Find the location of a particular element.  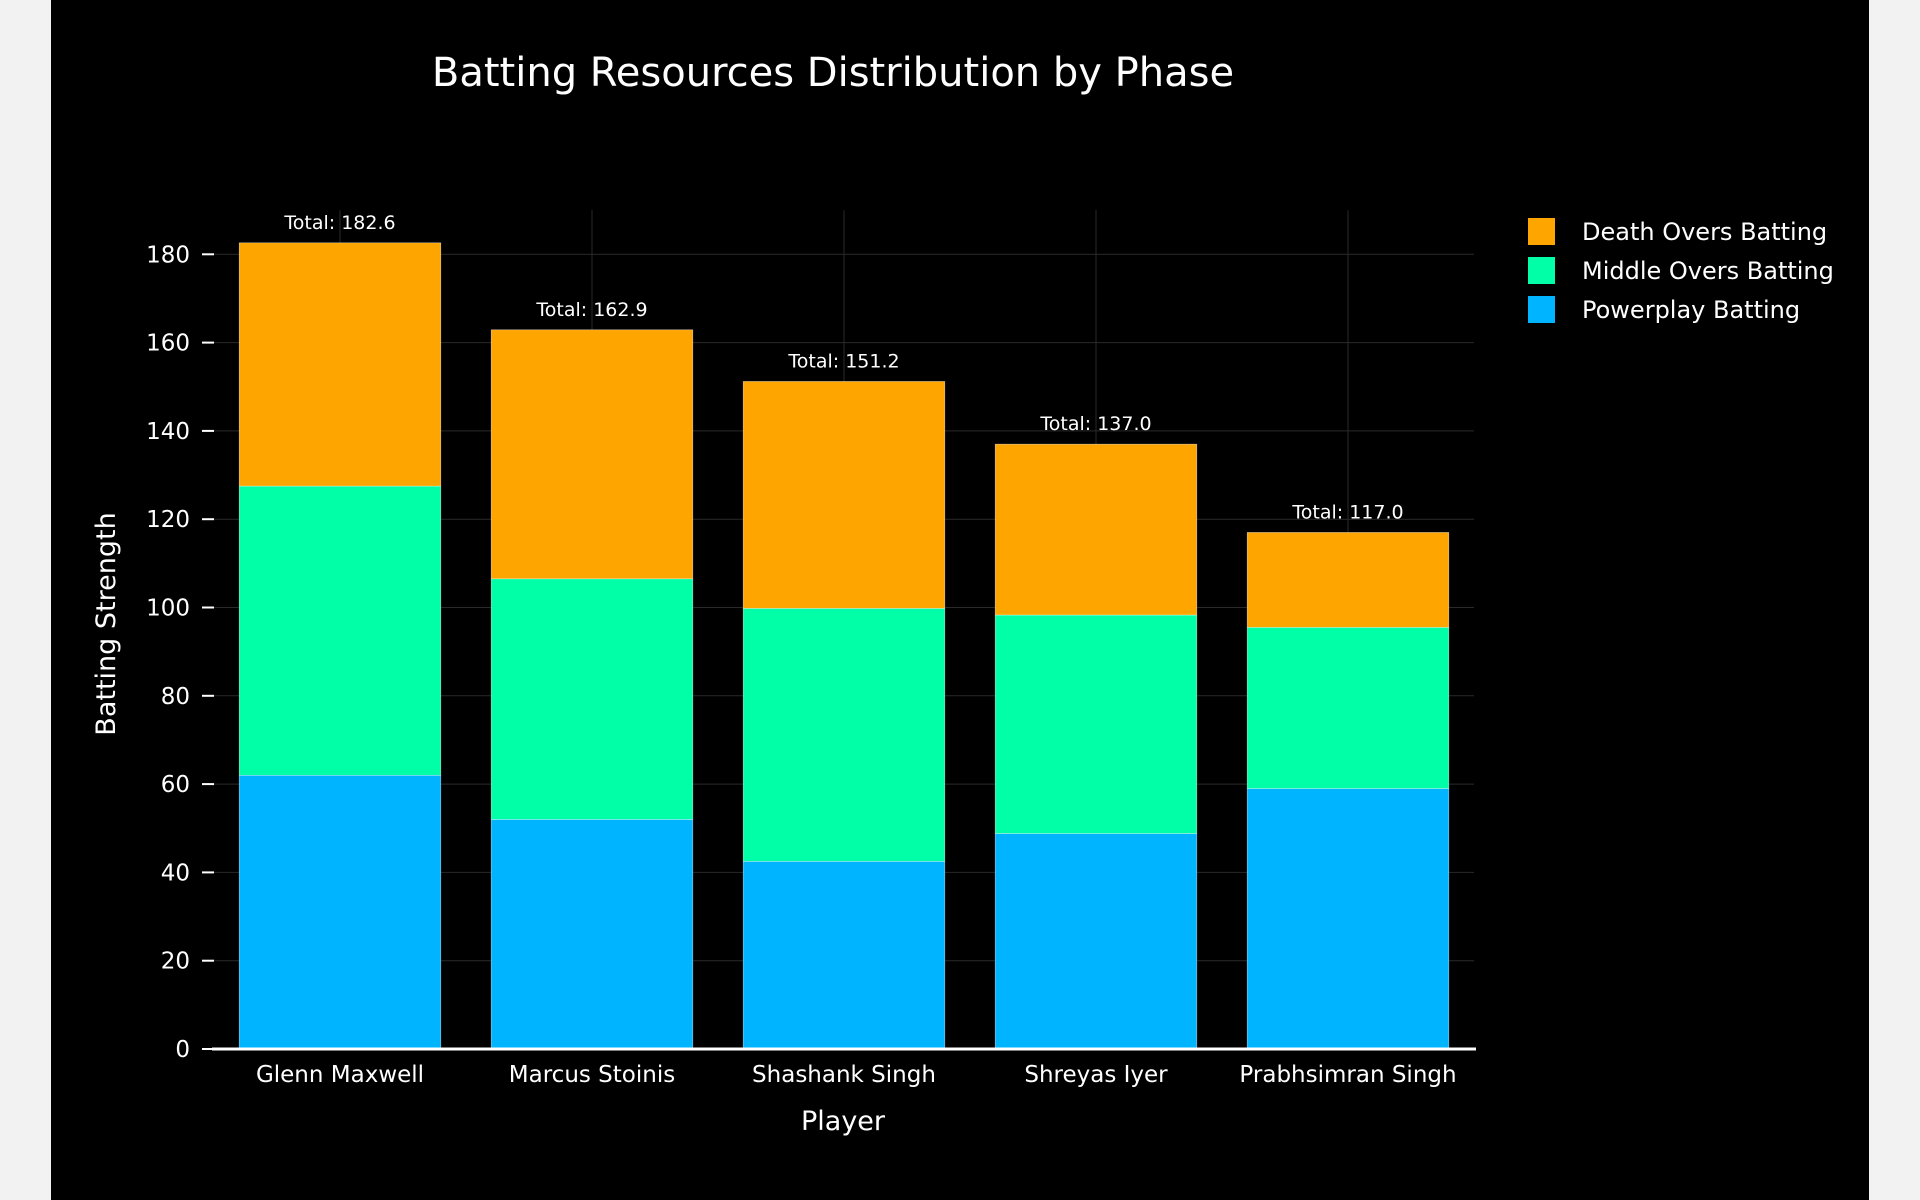

legend-label: Death Overs Batting is located at coordinates (1704, 232).